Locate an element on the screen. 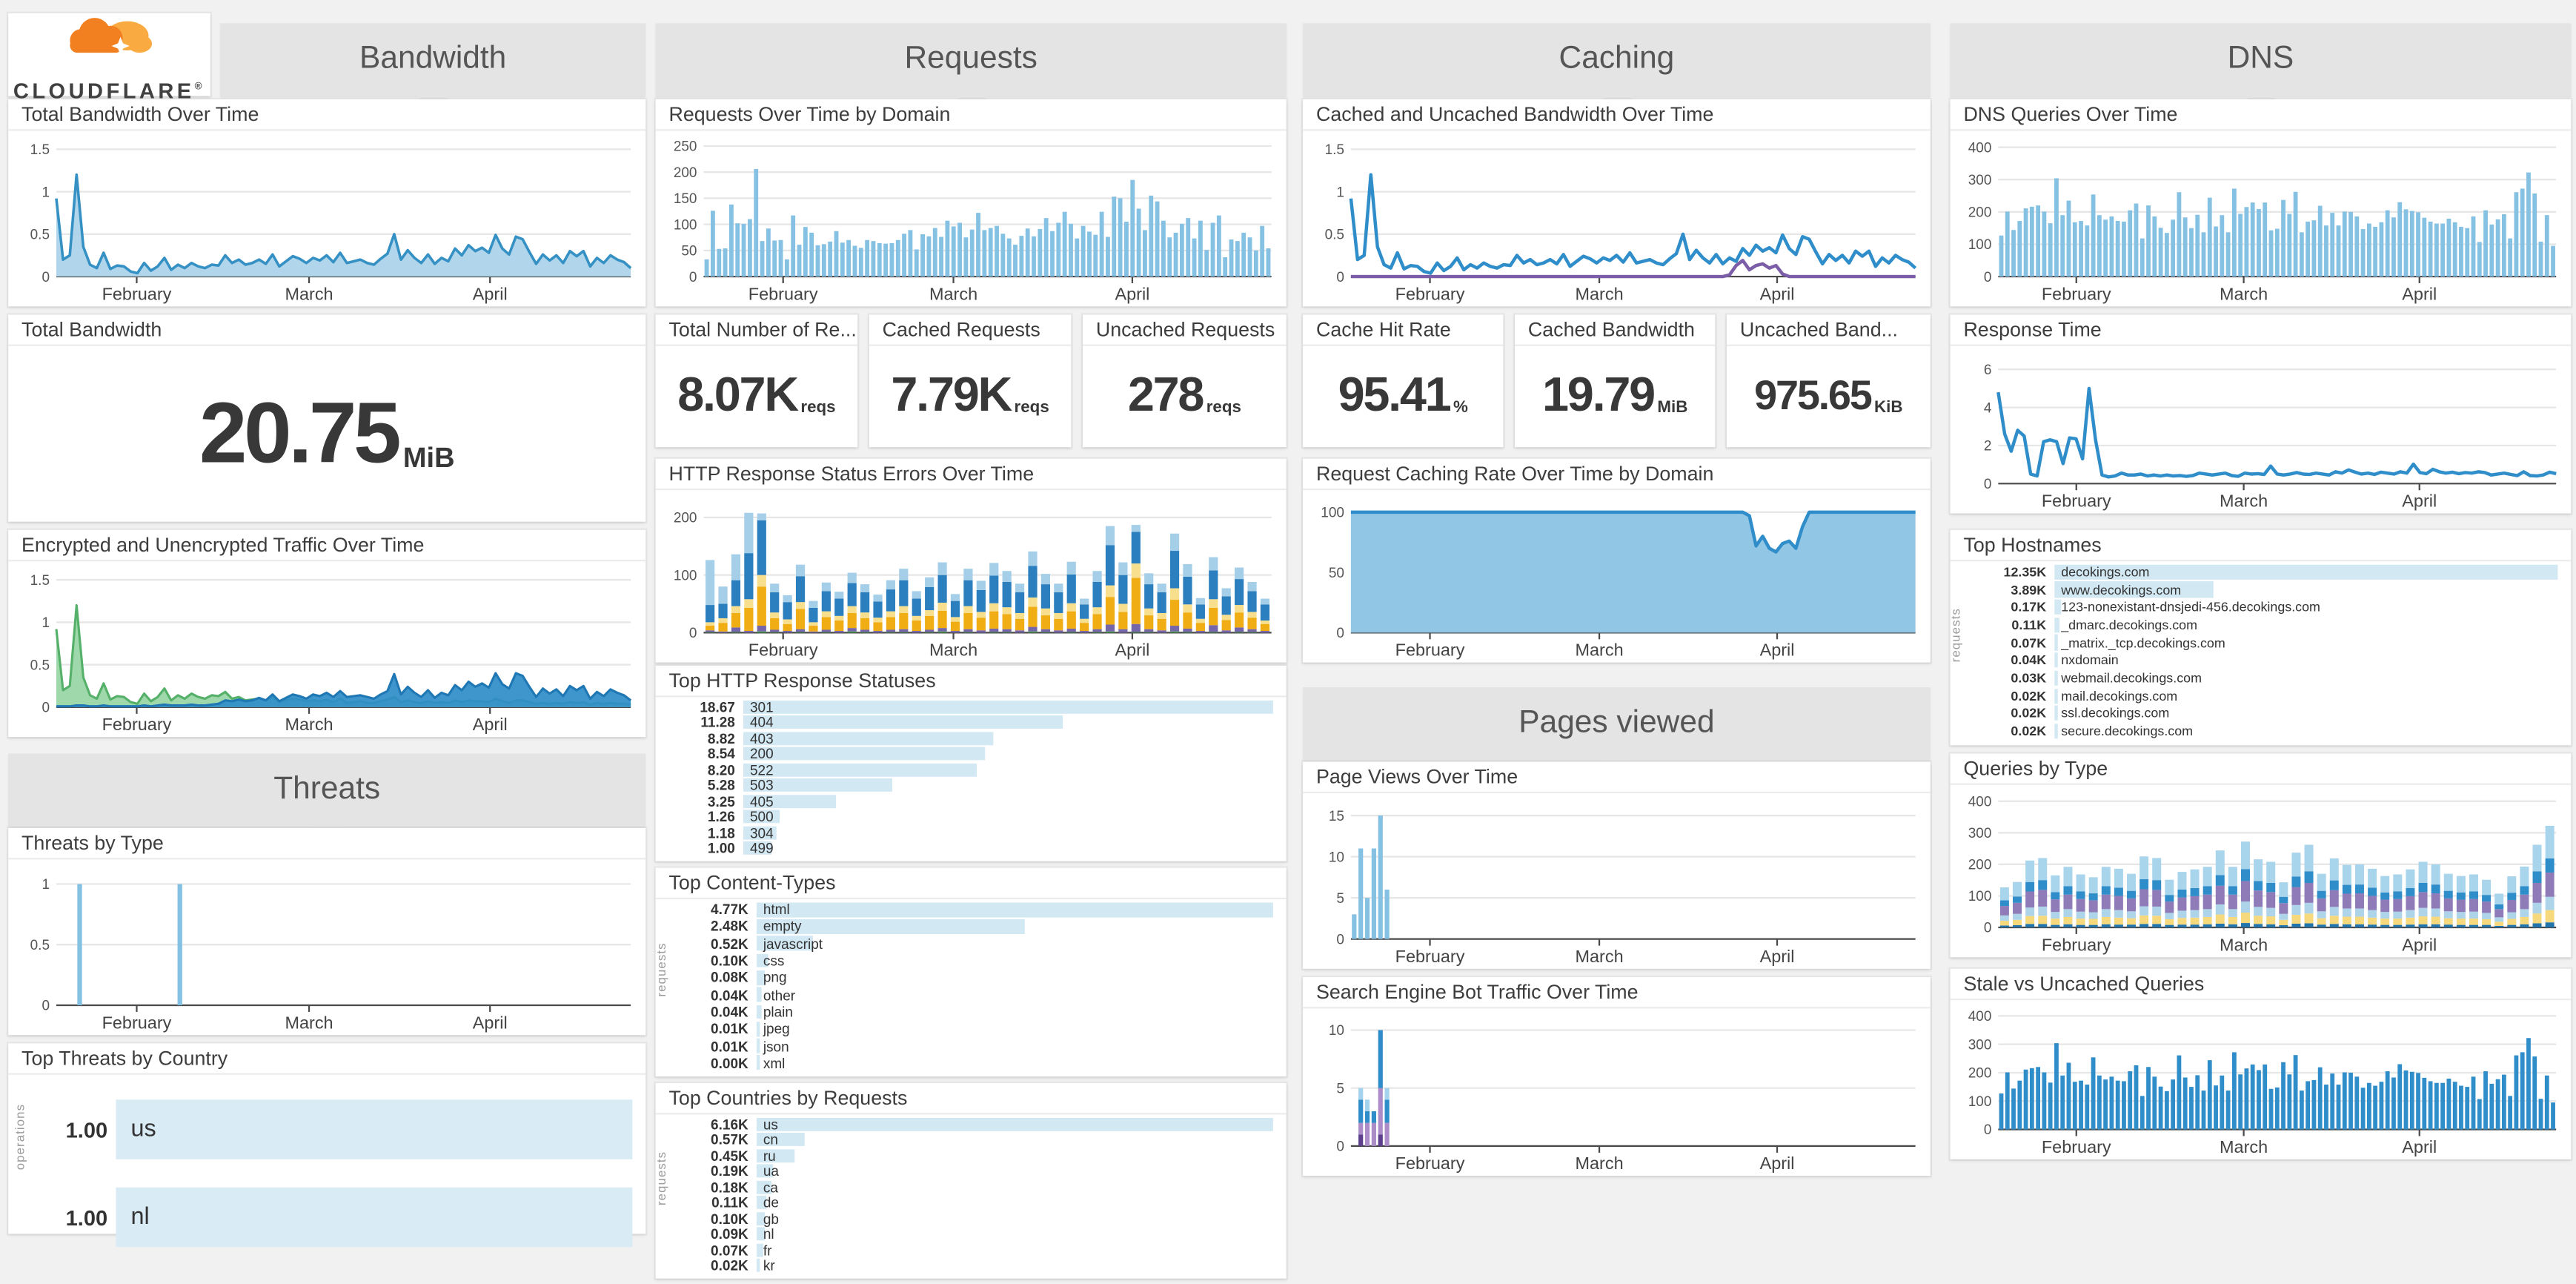  list-item: 1.00 nl is located at coordinates (332, 1217).